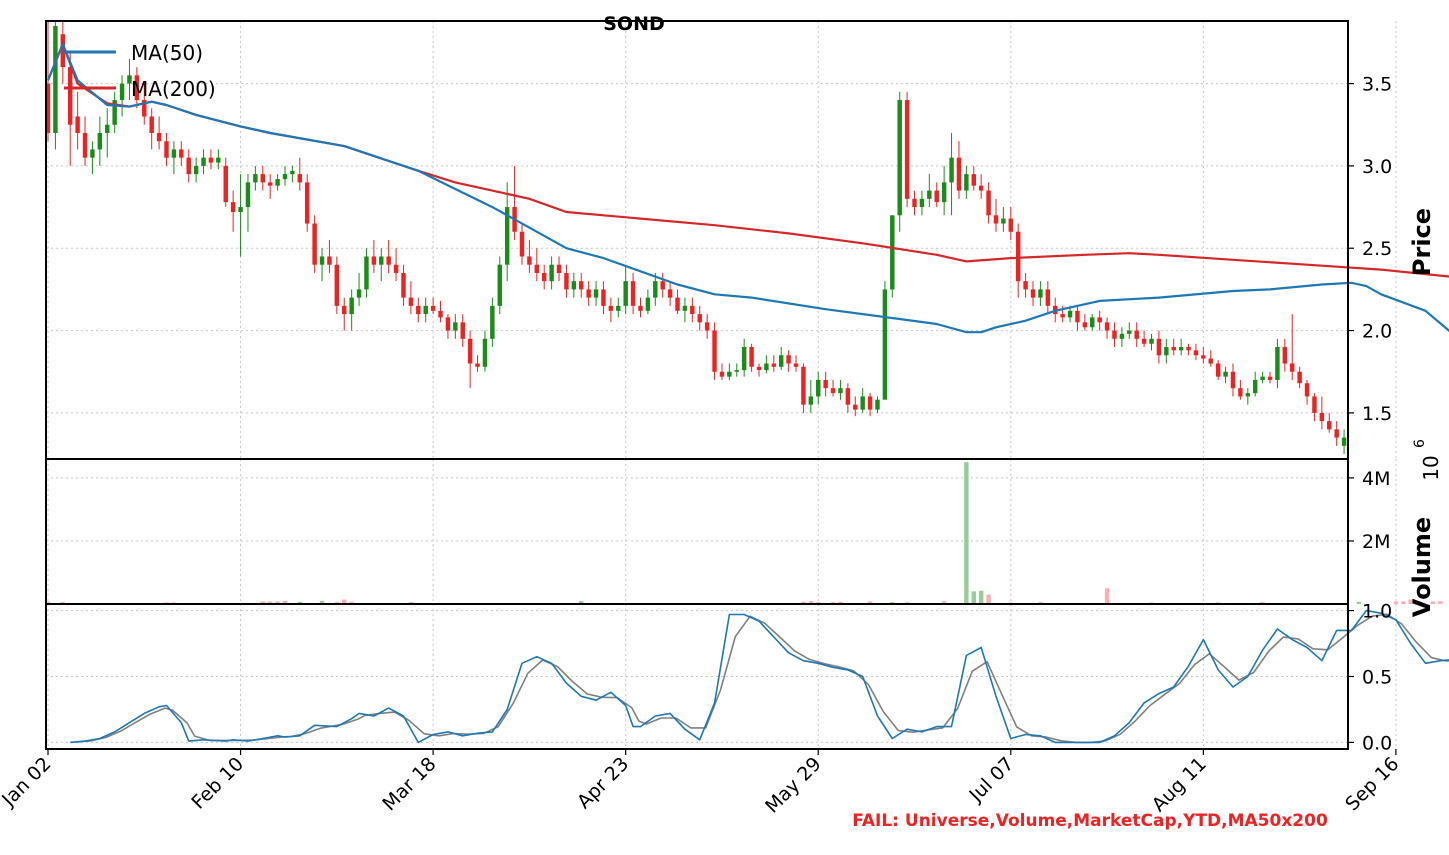 The image size is (1449, 855). Describe the element at coordinates (991, 780) in the screenshot. I see `x-tick-label: Jul 07` at that location.